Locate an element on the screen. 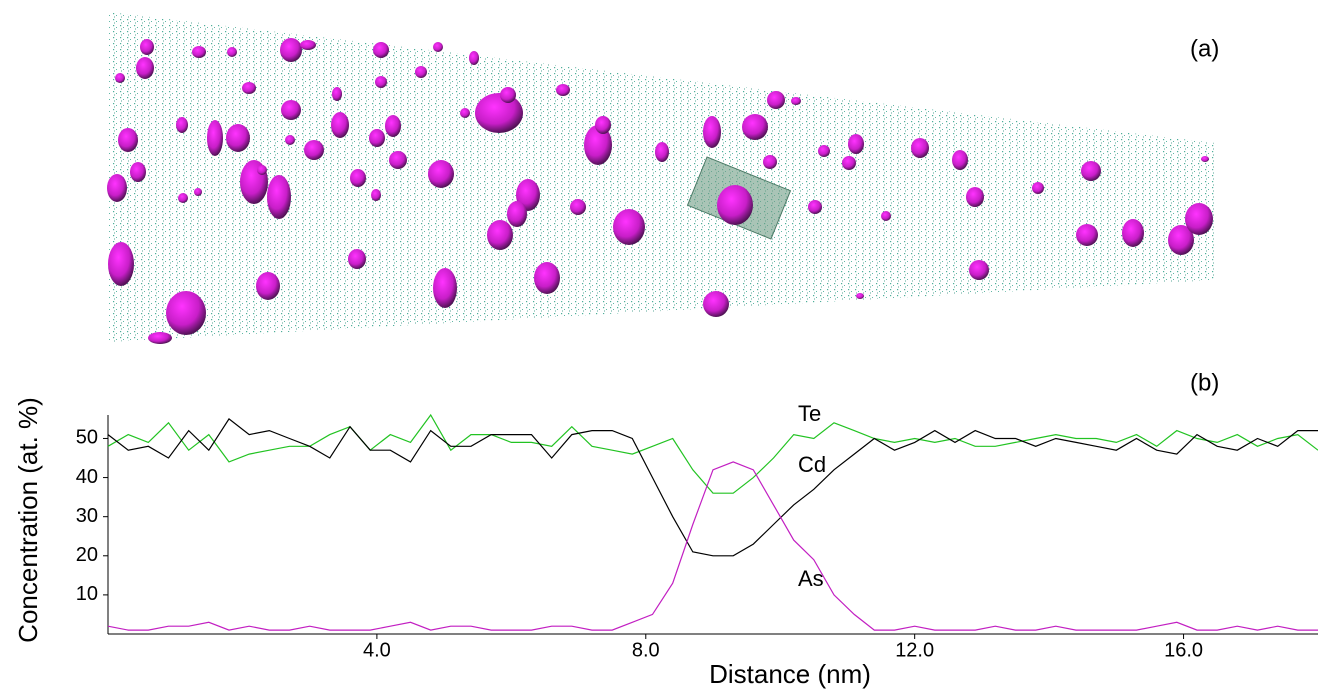 The image size is (1318, 694). panel-label: (b) is located at coordinates (1204, 382).